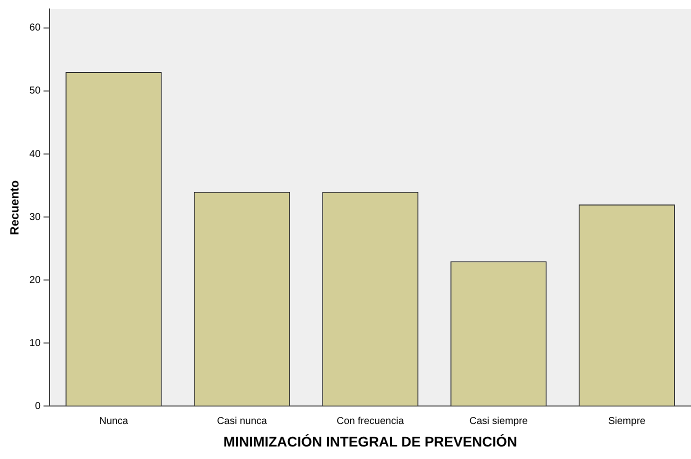  What do you see at coordinates (35, 154) in the screenshot?
I see `y-tick-label: 40` at bounding box center [35, 154].